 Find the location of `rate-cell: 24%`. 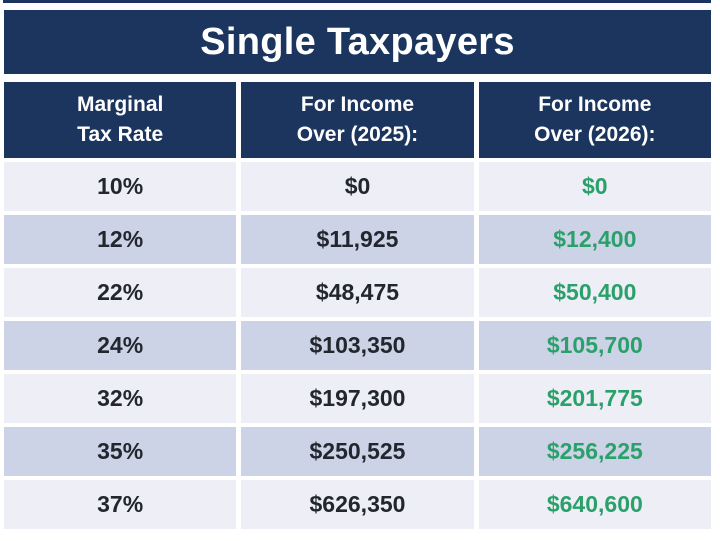

rate-cell: 24% is located at coordinates (120, 345).